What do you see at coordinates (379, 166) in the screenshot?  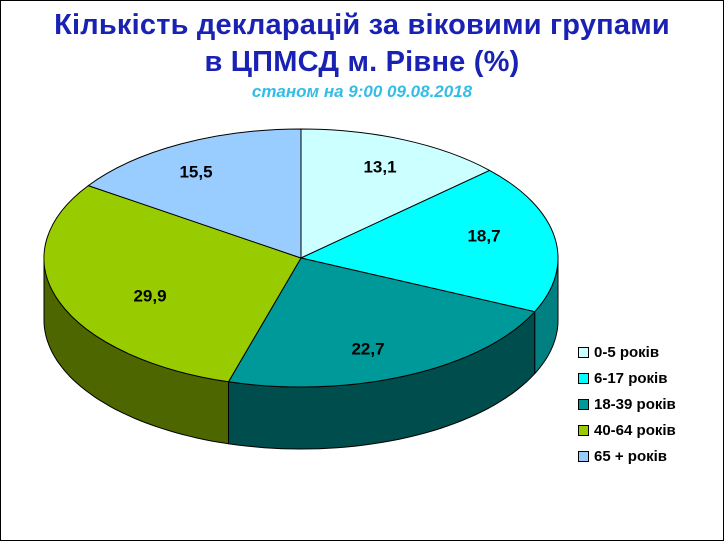 I see `slice-value-label-0: 13,1` at bounding box center [379, 166].